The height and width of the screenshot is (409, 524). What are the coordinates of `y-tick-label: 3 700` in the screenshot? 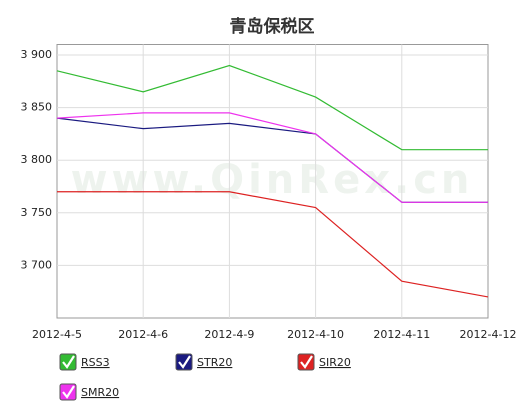 It's located at (37, 264).